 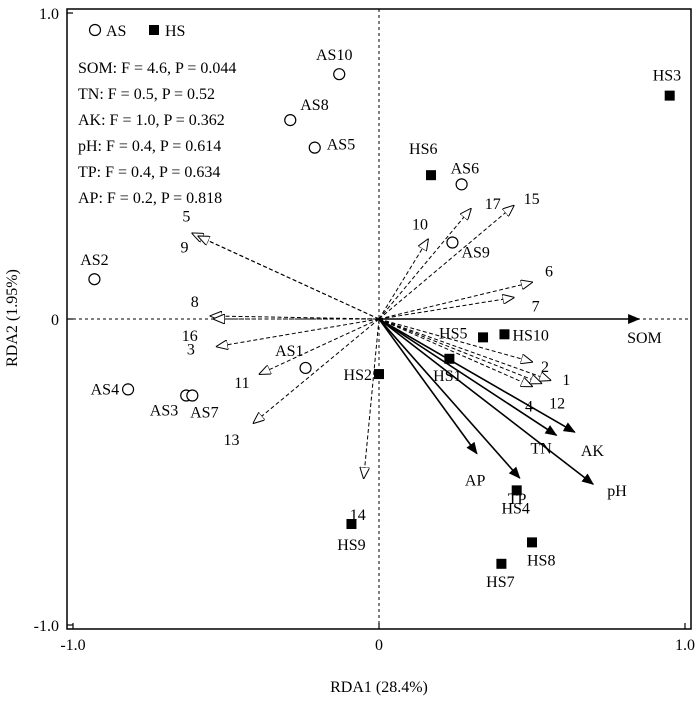 I want to click on site-label-hs10: HS10, so click(x=530, y=335).